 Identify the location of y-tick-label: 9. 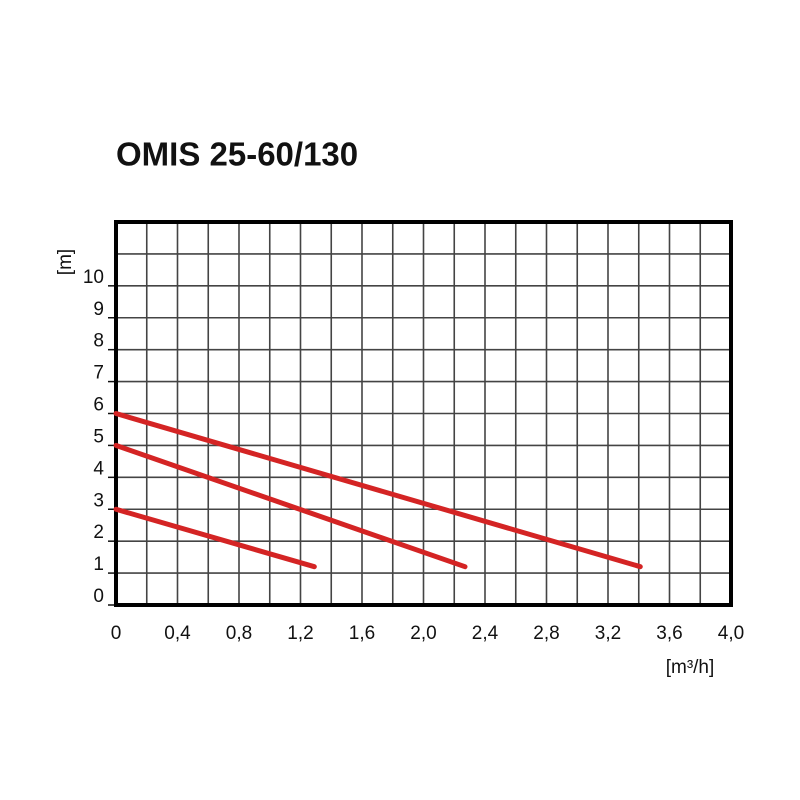
(98, 309).